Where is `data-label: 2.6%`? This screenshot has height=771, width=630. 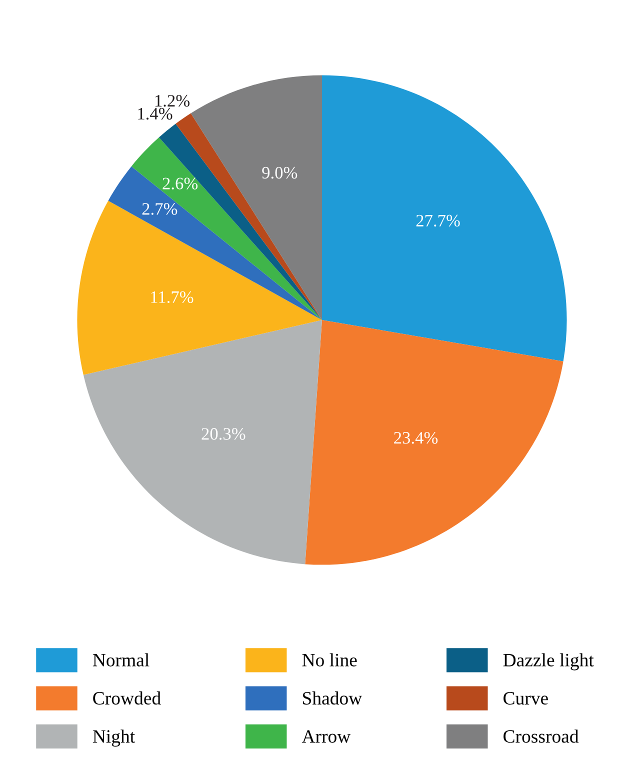
data-label: 2.6% is located at coordinates (180, 184).